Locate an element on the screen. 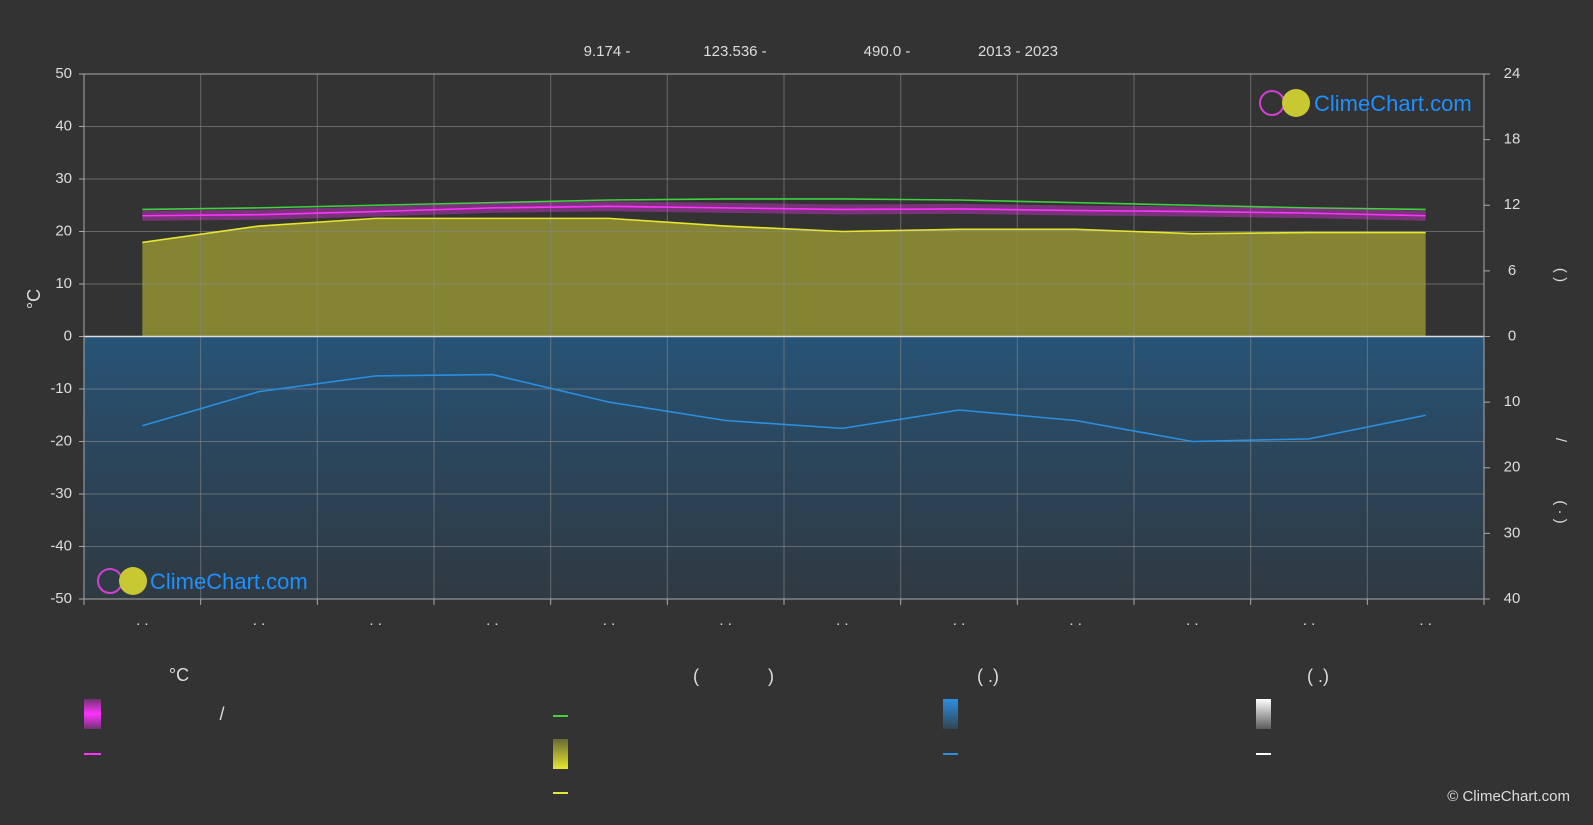 Image resolution: width=1593 pixels, height=825 pixels. legend-header: ( is located at coordinates (696, 676).